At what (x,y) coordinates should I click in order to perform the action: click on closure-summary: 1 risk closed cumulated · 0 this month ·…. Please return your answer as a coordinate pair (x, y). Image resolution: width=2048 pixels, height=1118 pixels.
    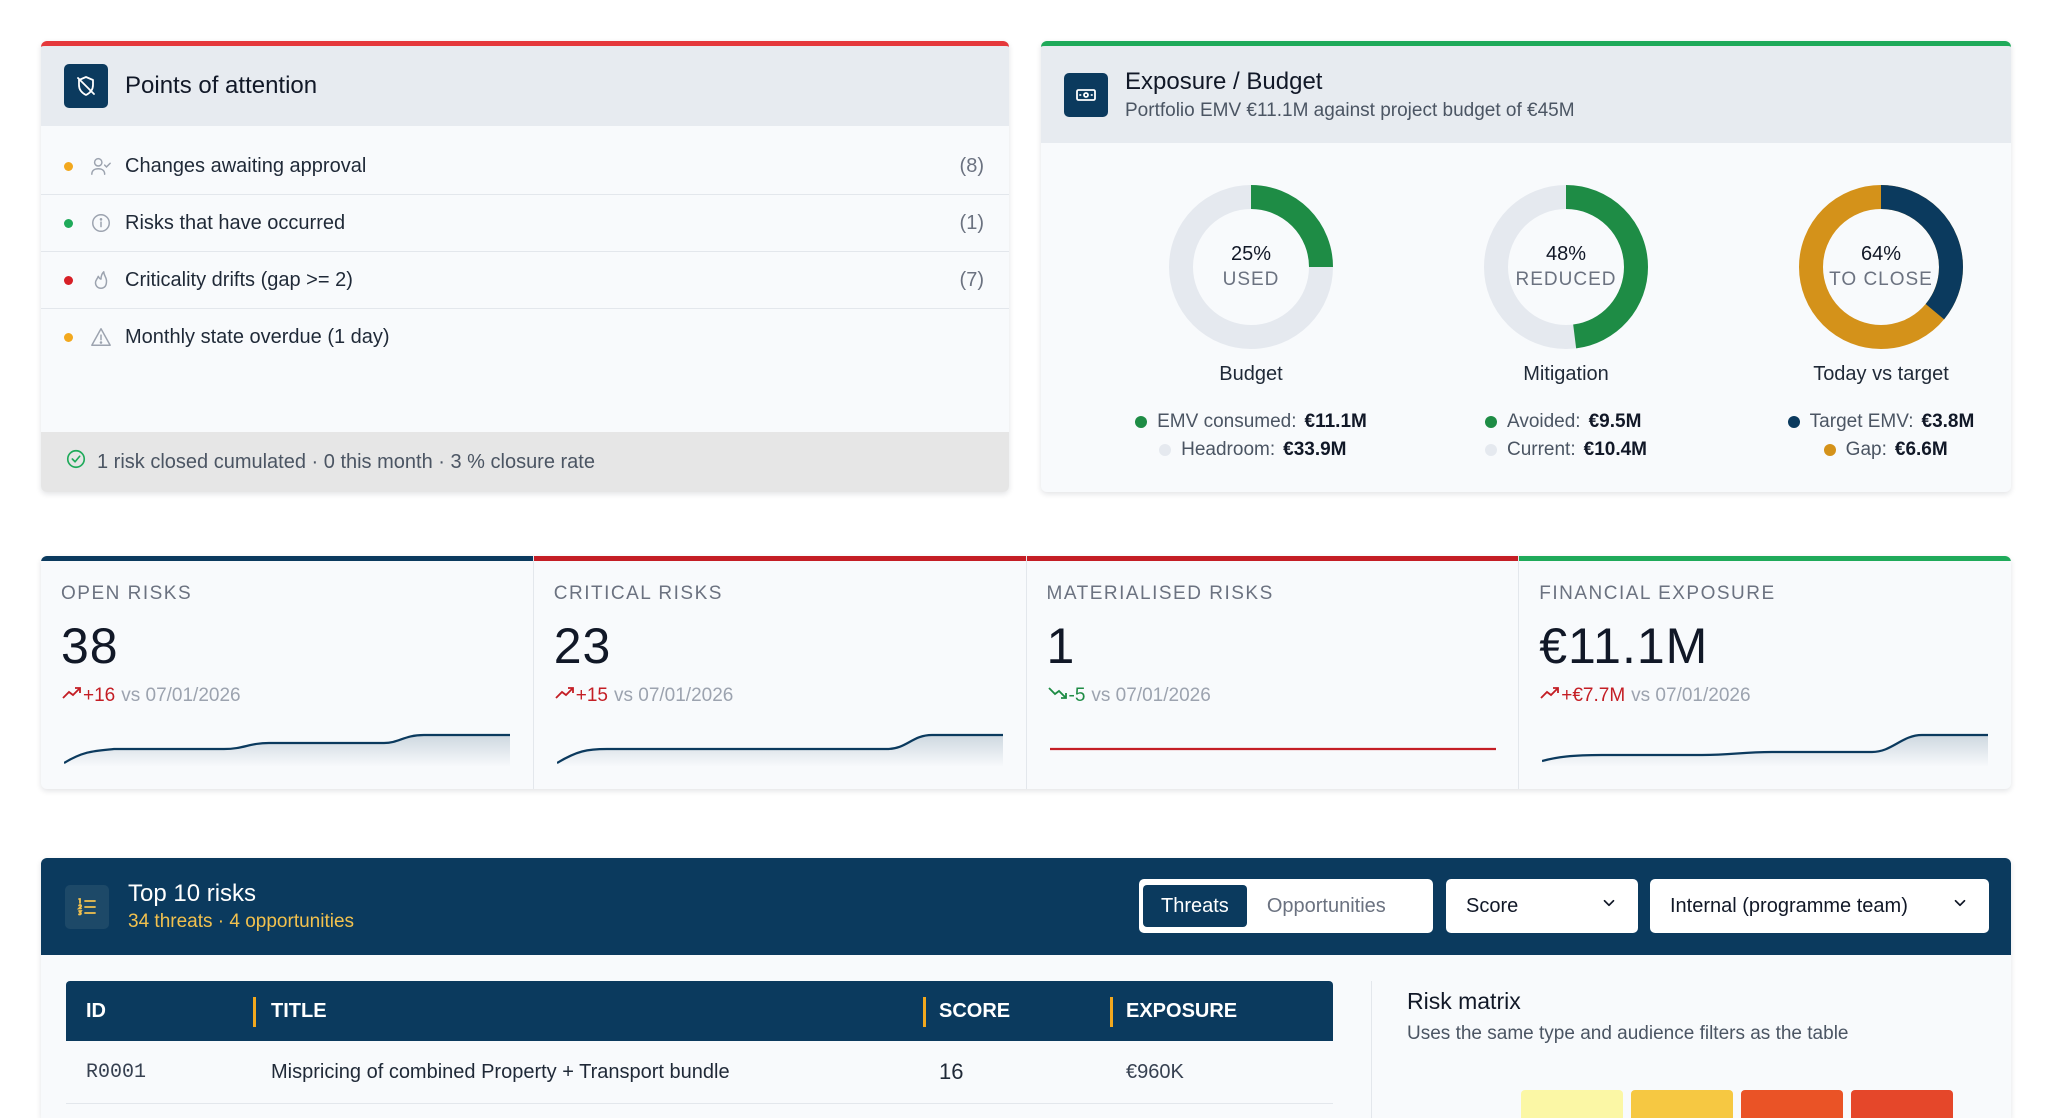
    Looking at the image, I should click on (525, 462).